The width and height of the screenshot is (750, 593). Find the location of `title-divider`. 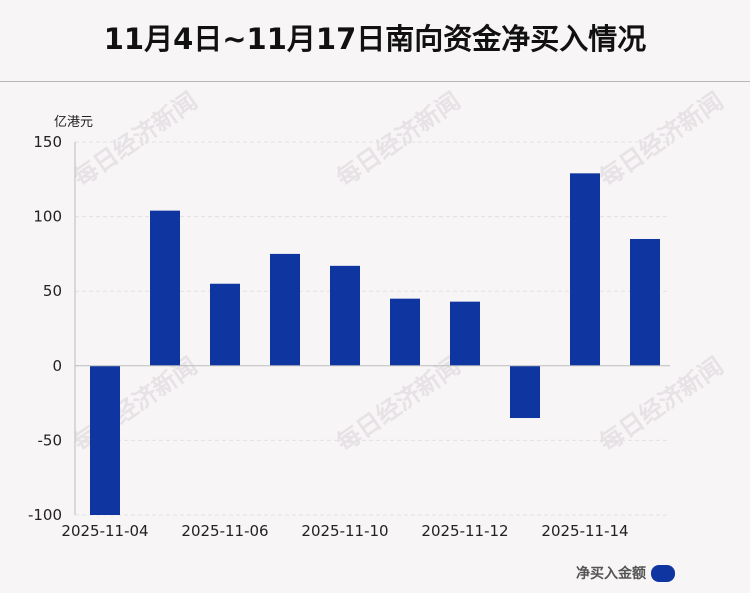

title-divider is located at coordinates (375, 81).